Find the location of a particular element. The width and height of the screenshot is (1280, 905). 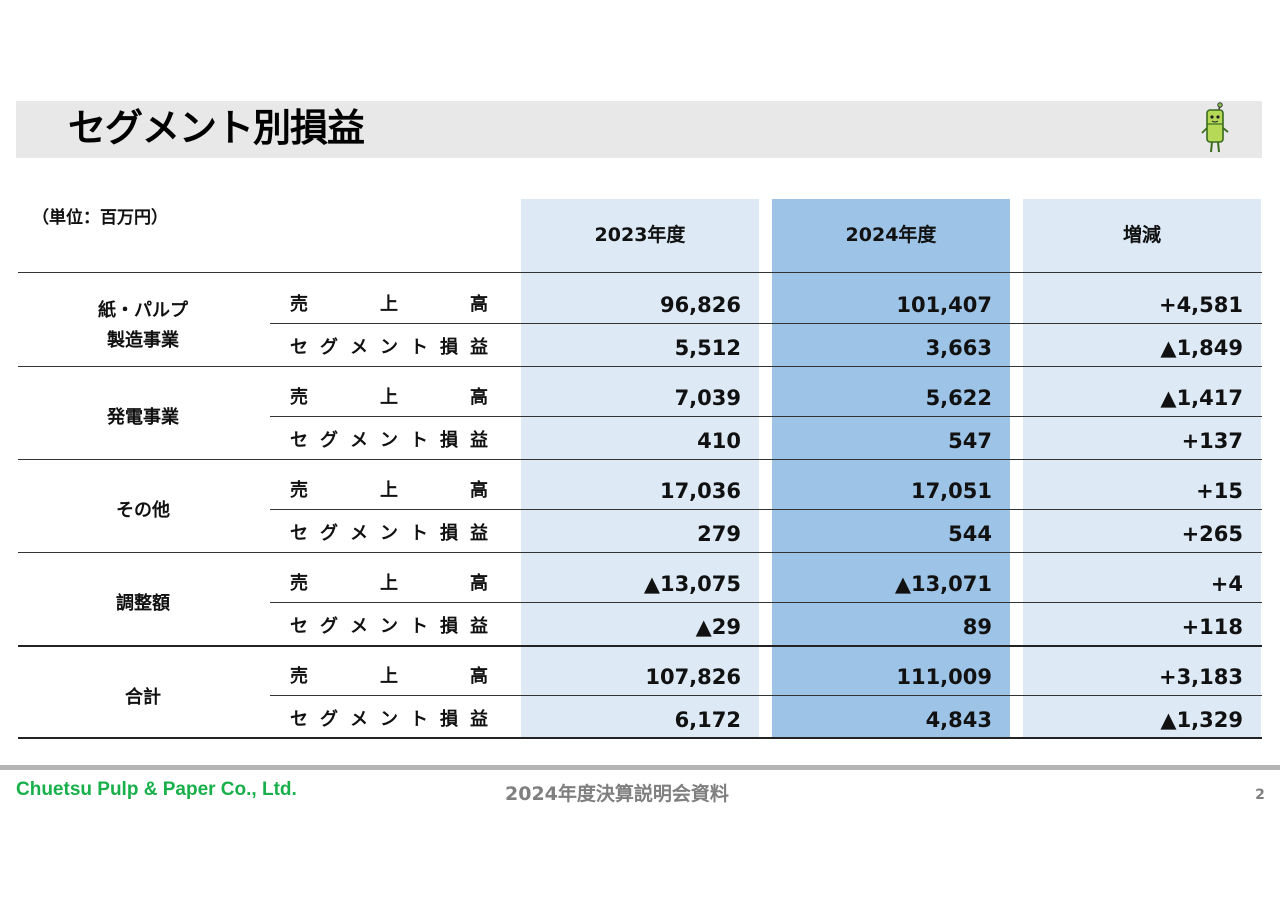

page-number: 2 is located at coordinates (1260, 795).